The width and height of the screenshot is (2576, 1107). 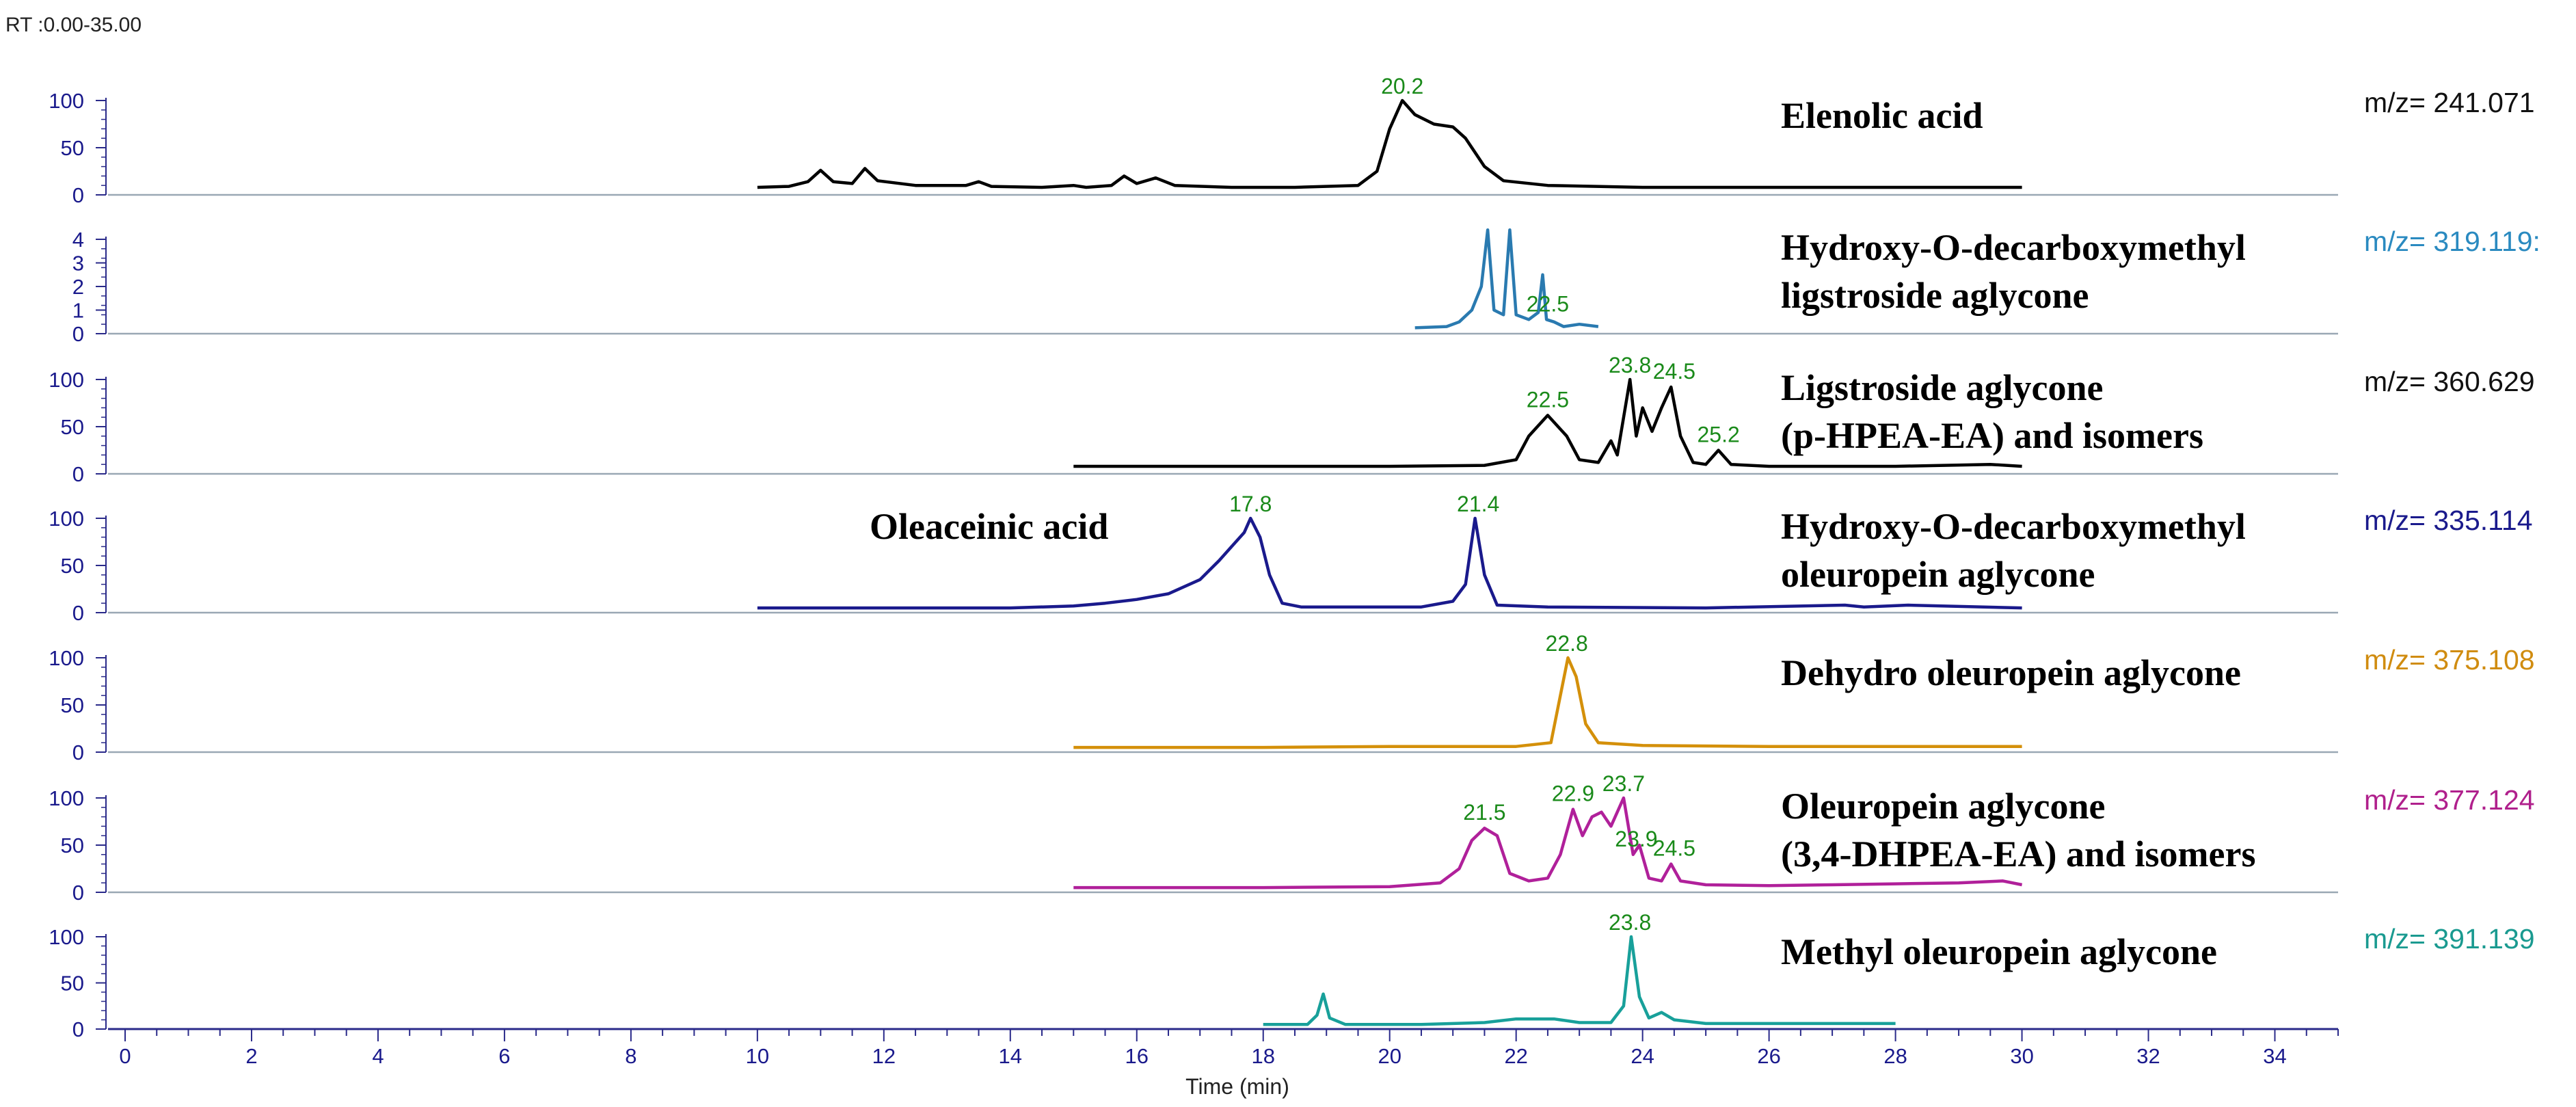 What do you see at coordinates (2274, 1056) in the screenshot?
I see `x-tick-label: 34` at bounding box center [2274, 1056].